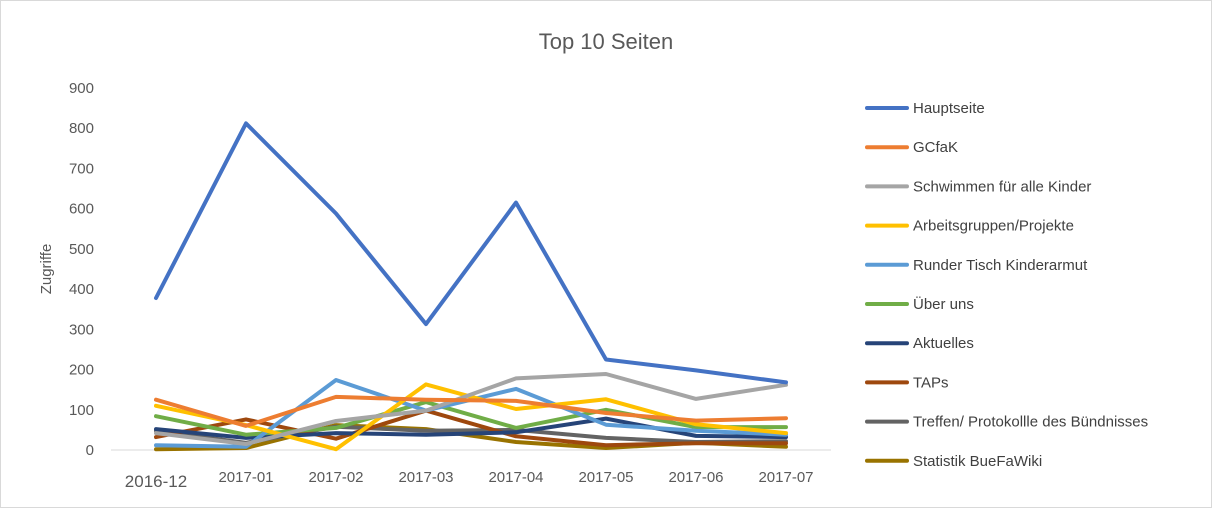 The width and height of the screenshot is (1212, 508). What do you see at coordinates (943, 343) in the screenshot?
I see `legend-label: Aktuelles` at bounding box center [943, 343].